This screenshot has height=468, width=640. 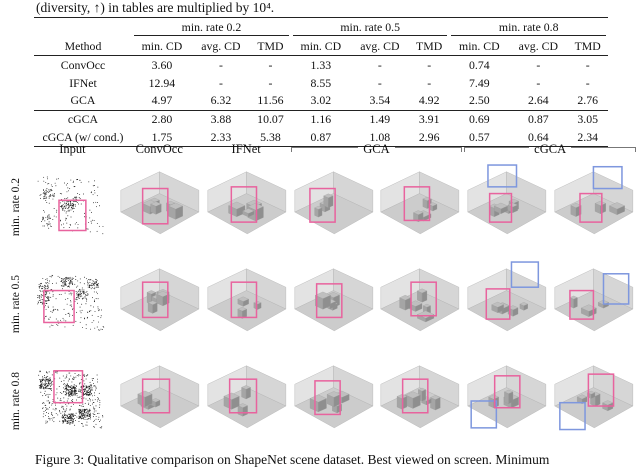 I want to click on figure-row-label: min. rate 0.2, so click(x=16, y=207).